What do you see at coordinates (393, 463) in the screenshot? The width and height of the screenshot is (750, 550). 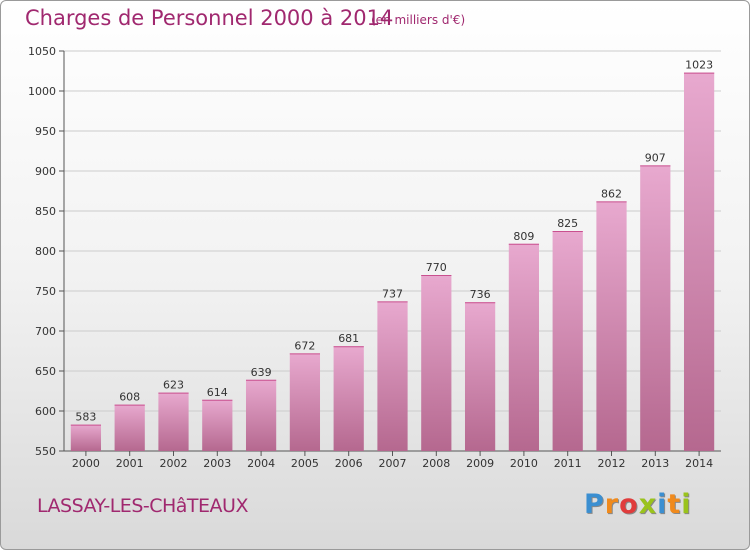 I see `x-tick-label: 2007` at bounding box center [393, 463].